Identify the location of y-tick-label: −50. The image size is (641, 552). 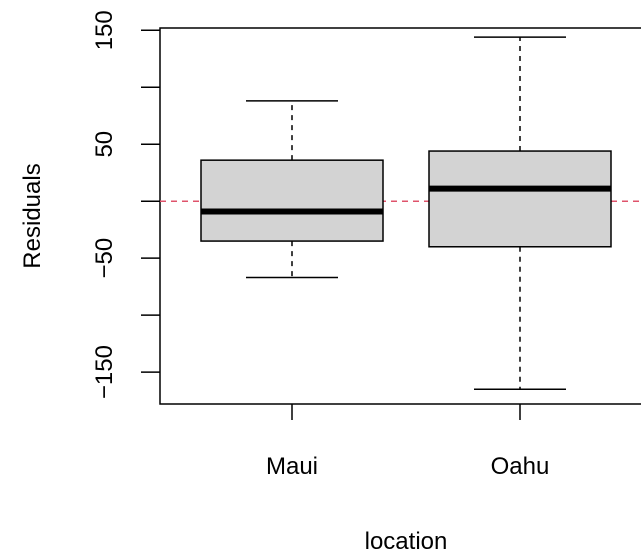
(104, 258).